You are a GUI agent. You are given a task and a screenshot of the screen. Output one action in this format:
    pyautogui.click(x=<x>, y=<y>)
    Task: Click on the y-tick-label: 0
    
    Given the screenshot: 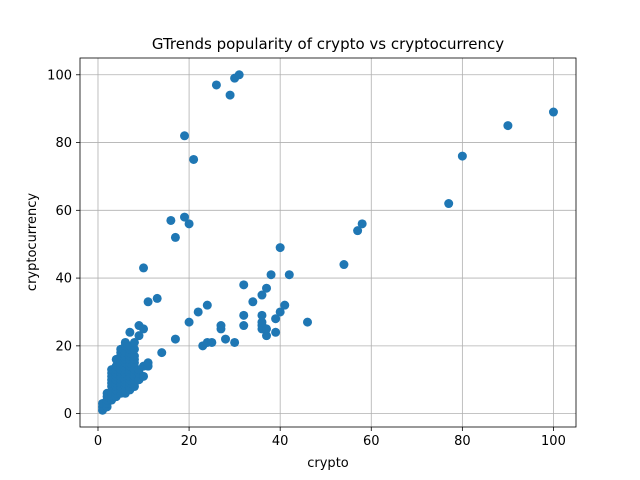 What is the action you would take?
    pyautogui.click(x=68, y=414)
    